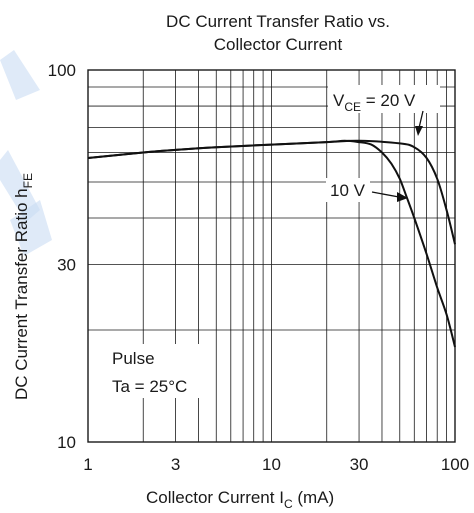 The width and height of the screenshot is (474, 513). What do you see at coordinates (62, 70) in the screenshot?
I see `y-tick-label: 100` at bounding box center [62, 70].